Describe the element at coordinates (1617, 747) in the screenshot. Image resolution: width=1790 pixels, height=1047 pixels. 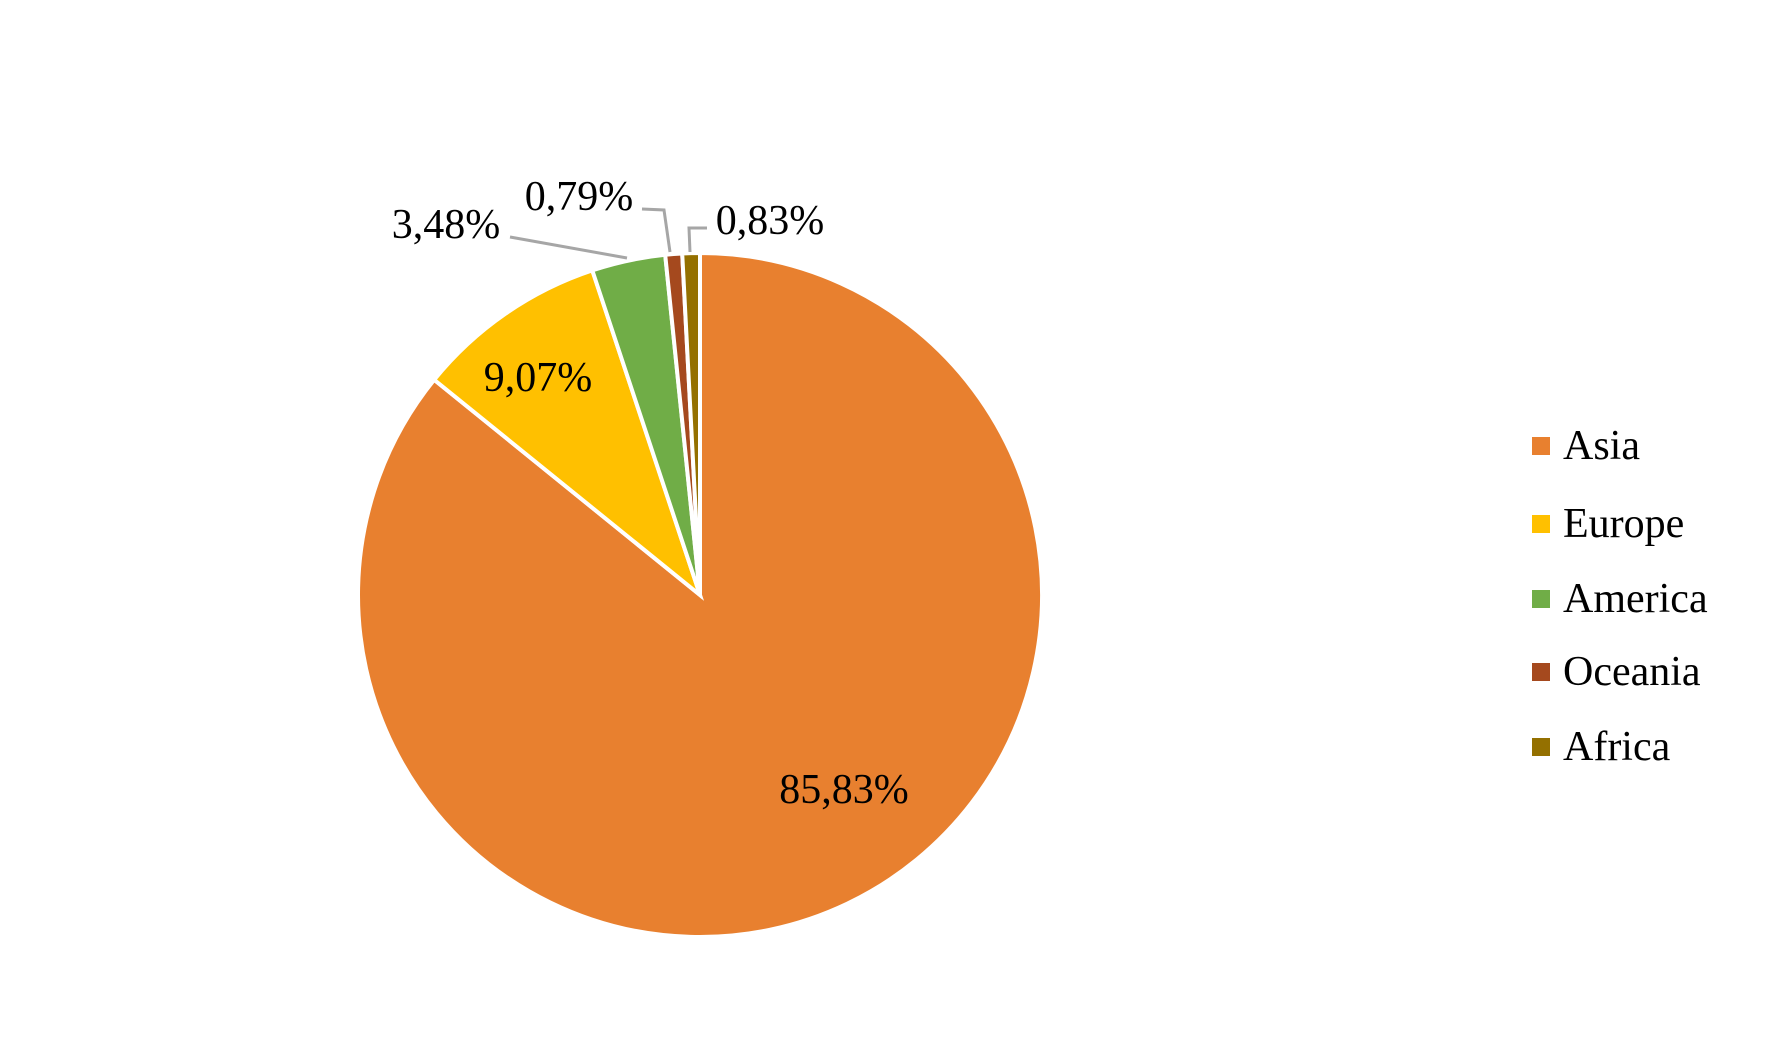
I see `legend-label-africa: Africa` at that location.